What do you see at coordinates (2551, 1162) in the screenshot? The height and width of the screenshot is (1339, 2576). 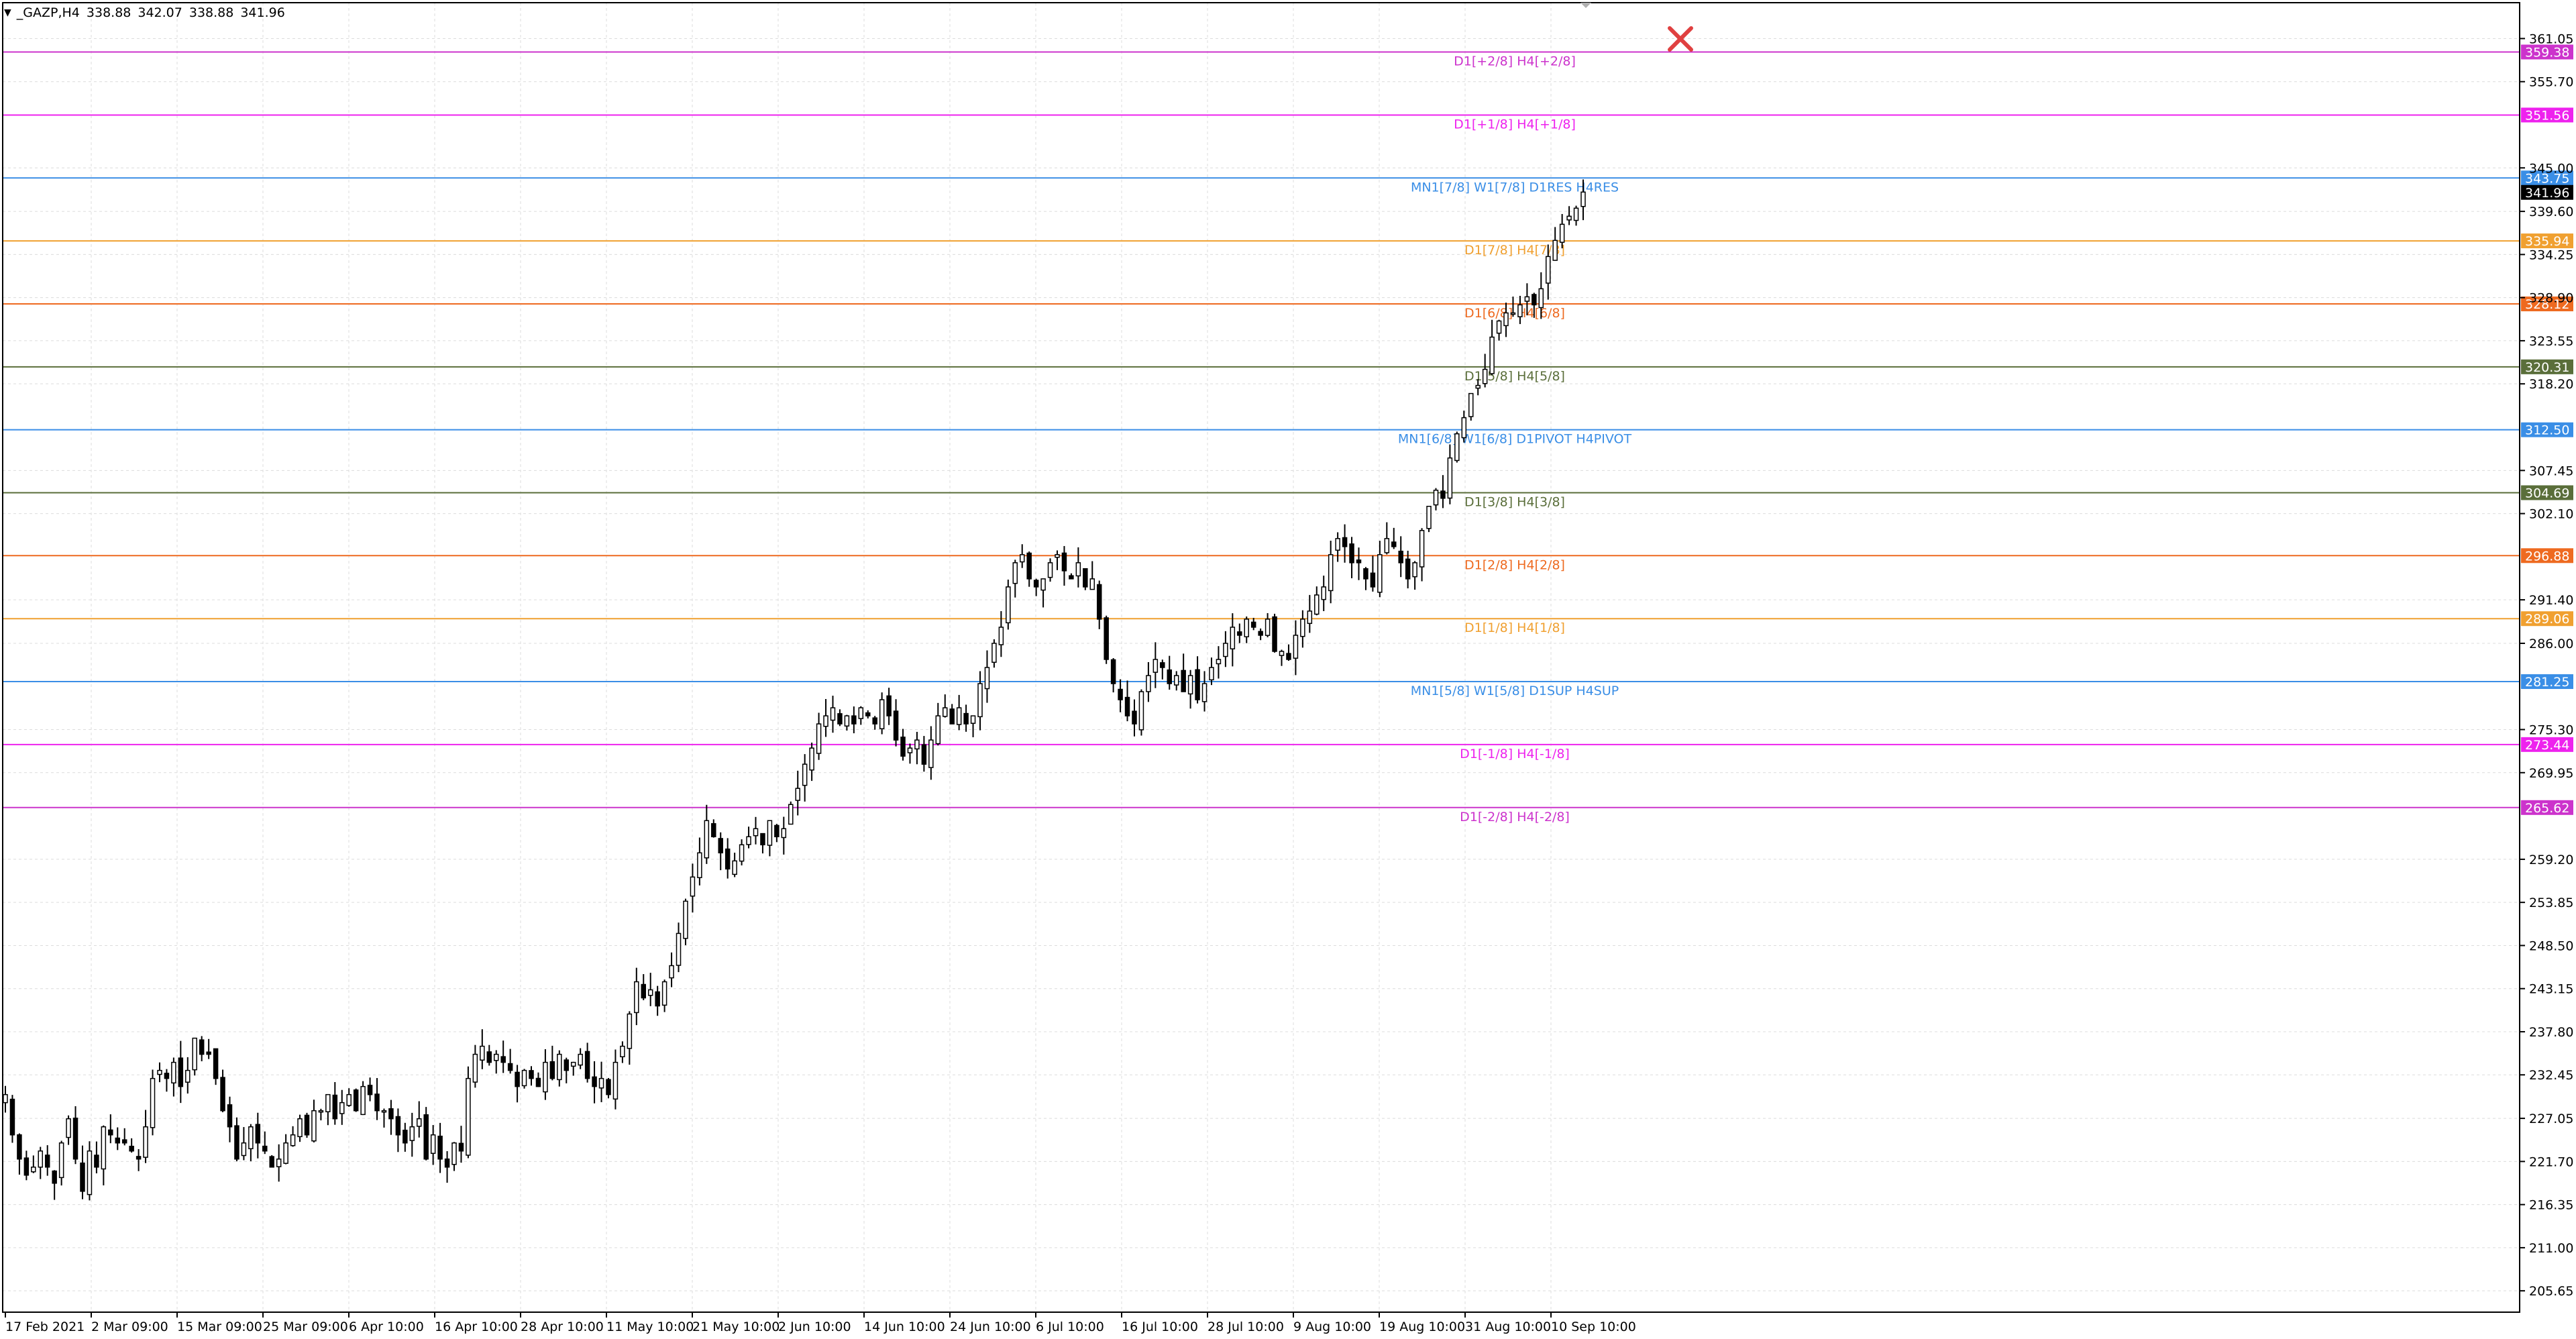 I see `y-tick-label: 221.70` at bounding box center [2551, 1162].